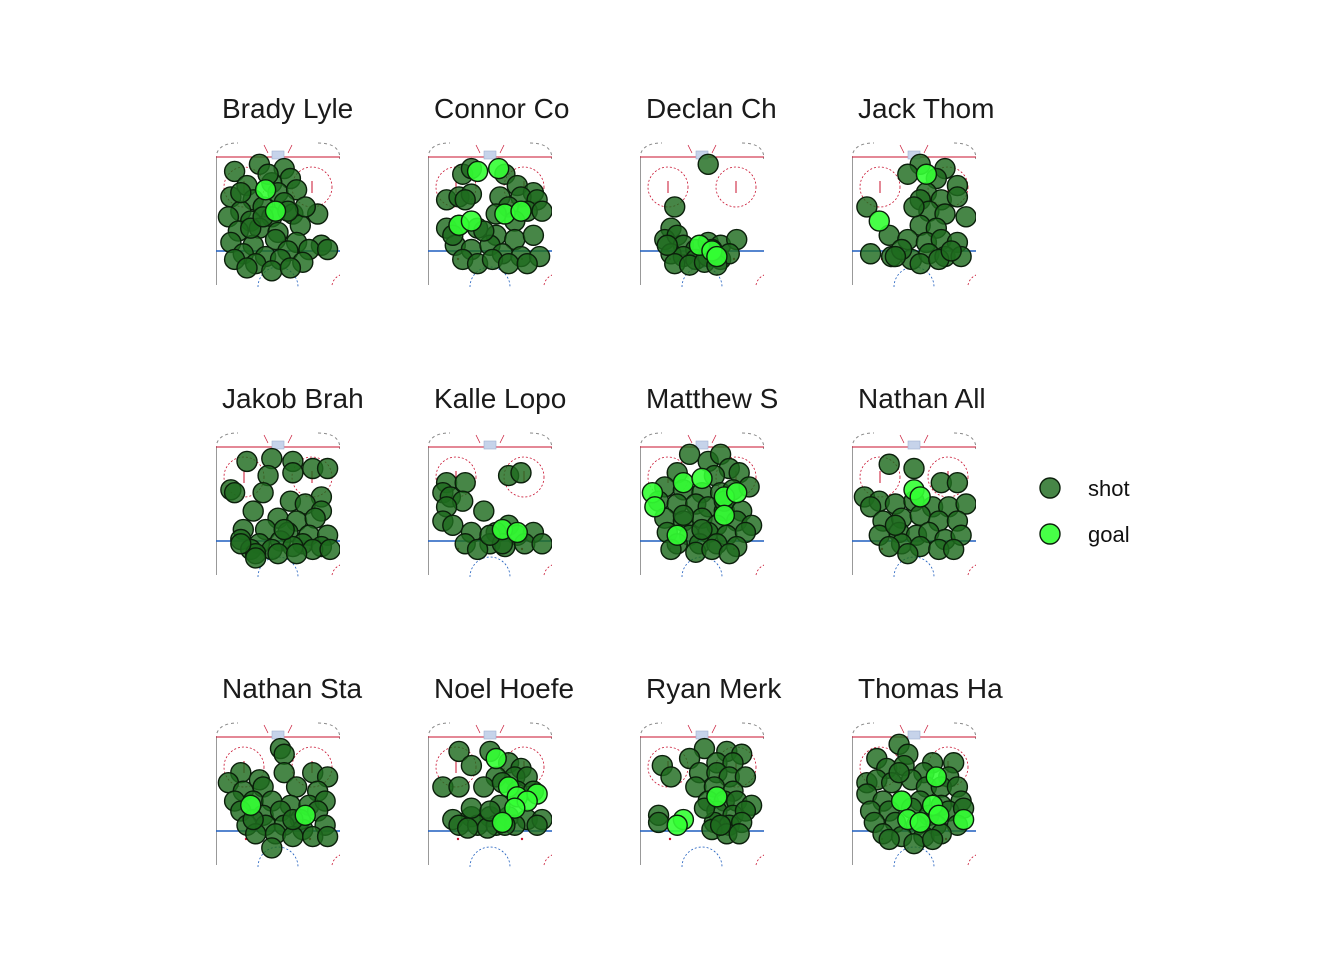  What do you see at coordinates (292, 688) in the screenshot?
I see `panel-title: Nathan Sta` at bounding box center [292, 688].